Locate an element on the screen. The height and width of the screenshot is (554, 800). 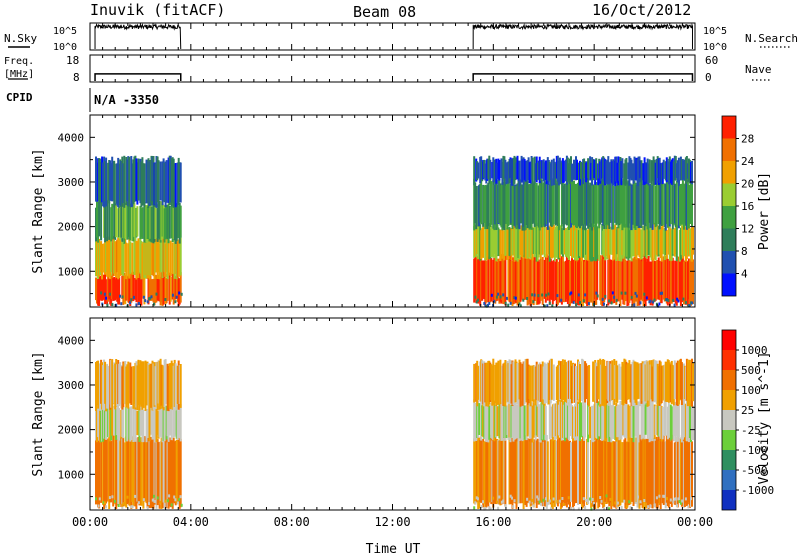
nave-label: Nave is located at coordinates (758, 69).